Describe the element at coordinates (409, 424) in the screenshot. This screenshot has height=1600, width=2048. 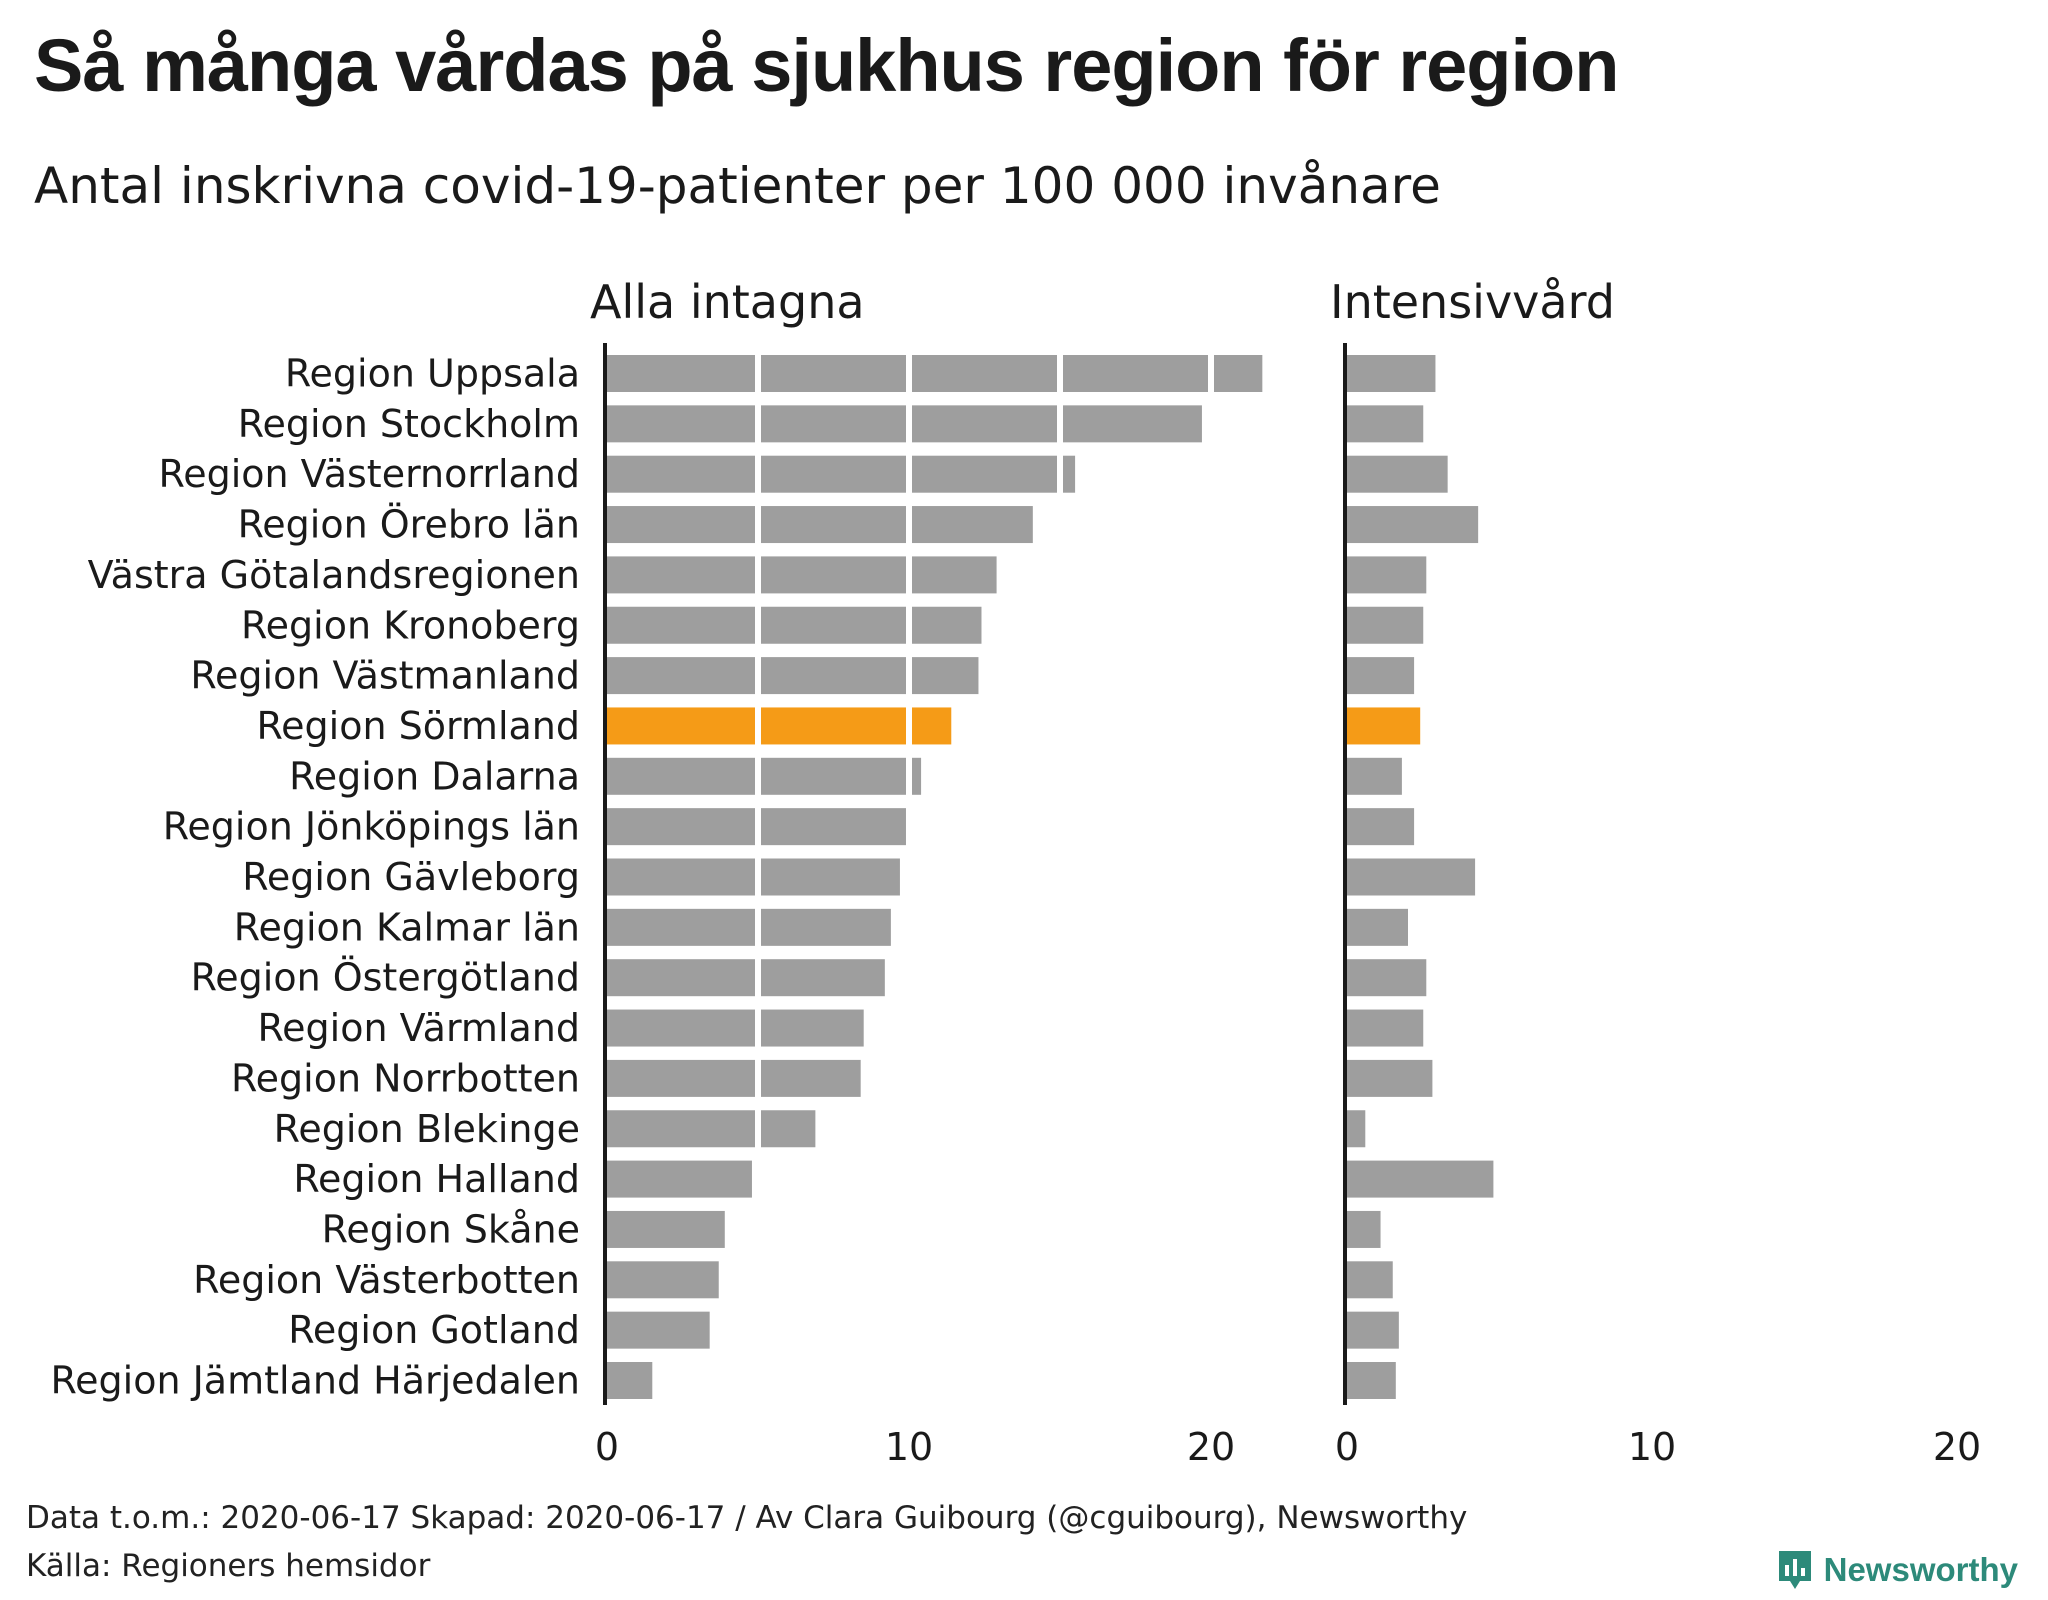
I see `category-label: Region Stockholm` at that location.